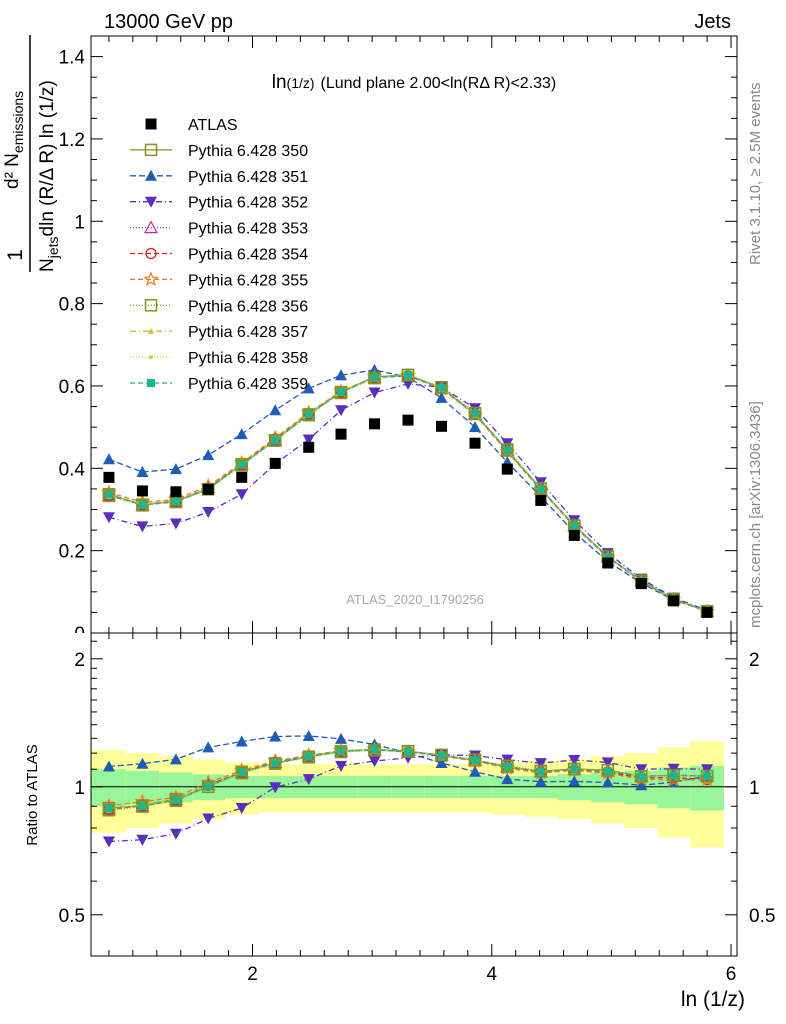 The image size is (786, 1024). Describe the element at coordinates (248, 151) in the screenshot. I see `legend-label: Pythia 6.428 350` at that location.